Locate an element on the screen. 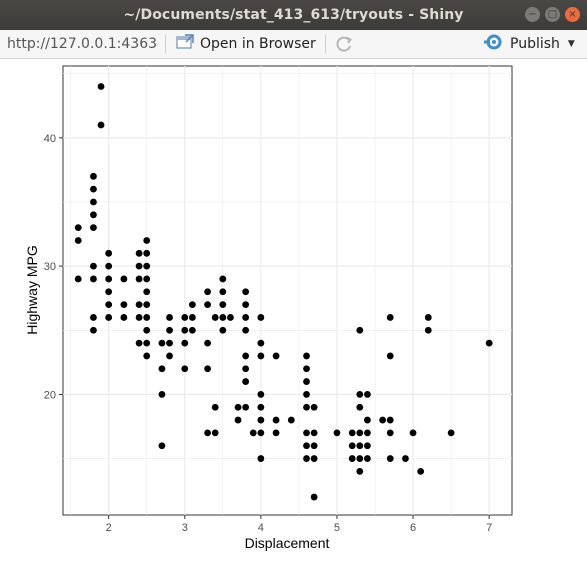 The image size is (587, 567). rstudio-connect-icon is located at coordinates (494, 44).